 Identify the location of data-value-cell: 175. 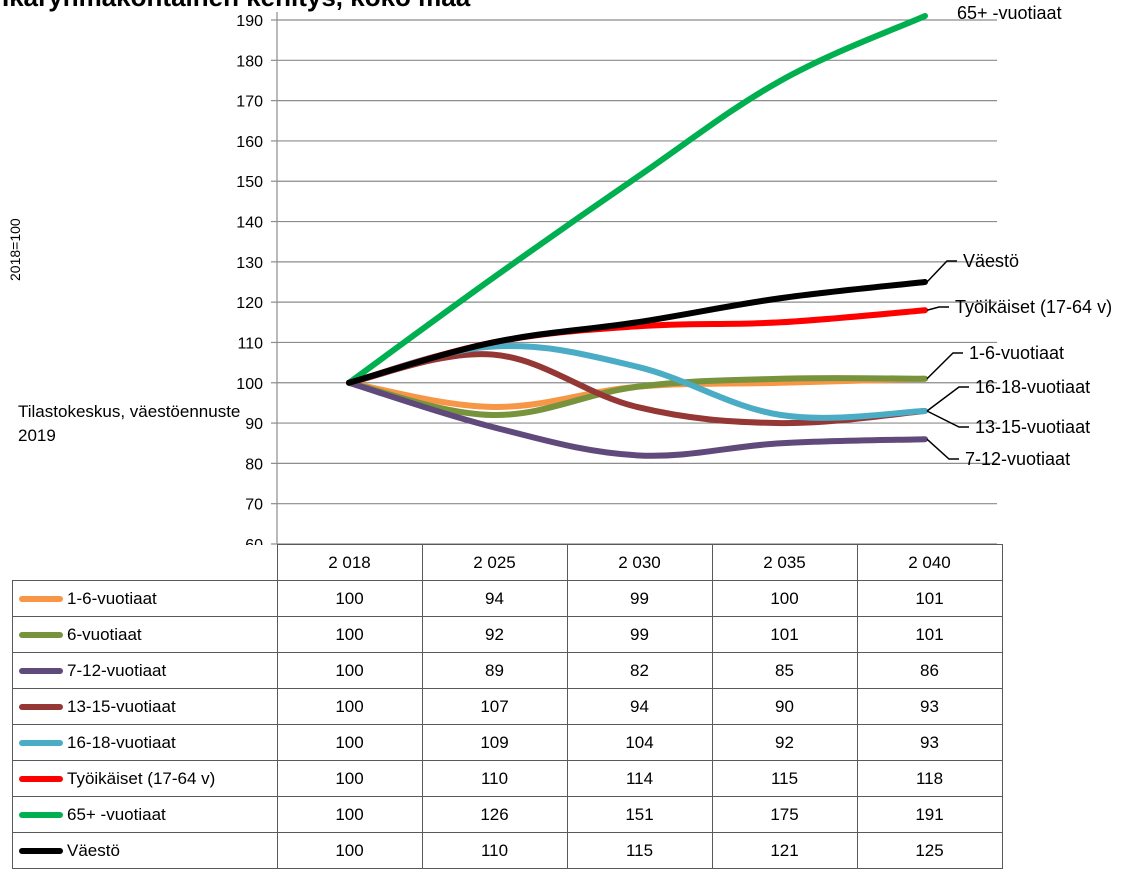
(784, 814).